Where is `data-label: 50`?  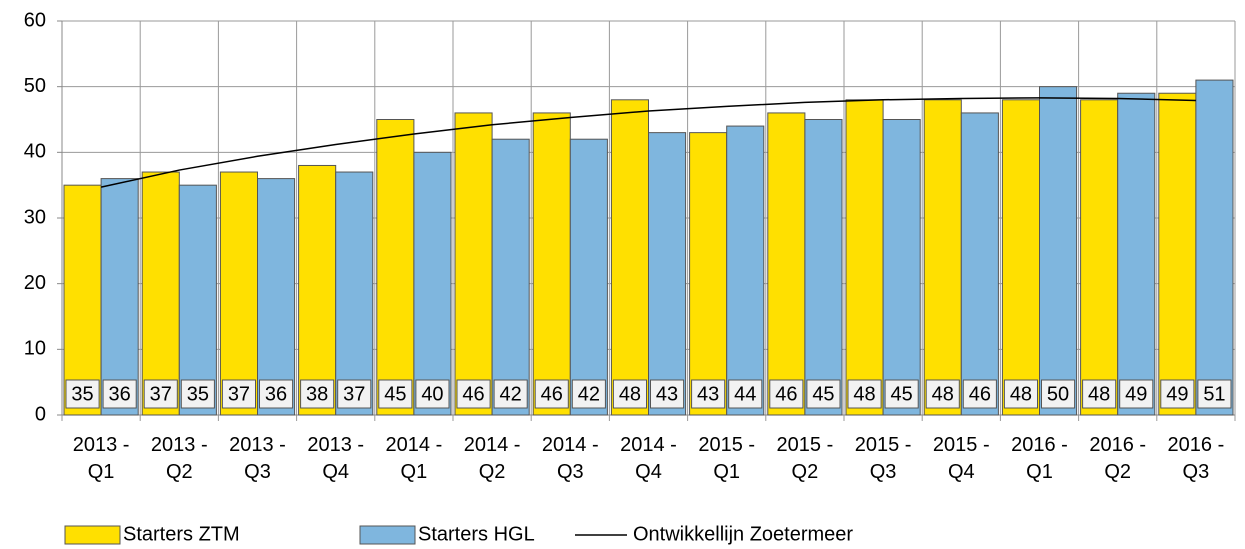 data-label: 50 is located at coordinates (1058, 394).